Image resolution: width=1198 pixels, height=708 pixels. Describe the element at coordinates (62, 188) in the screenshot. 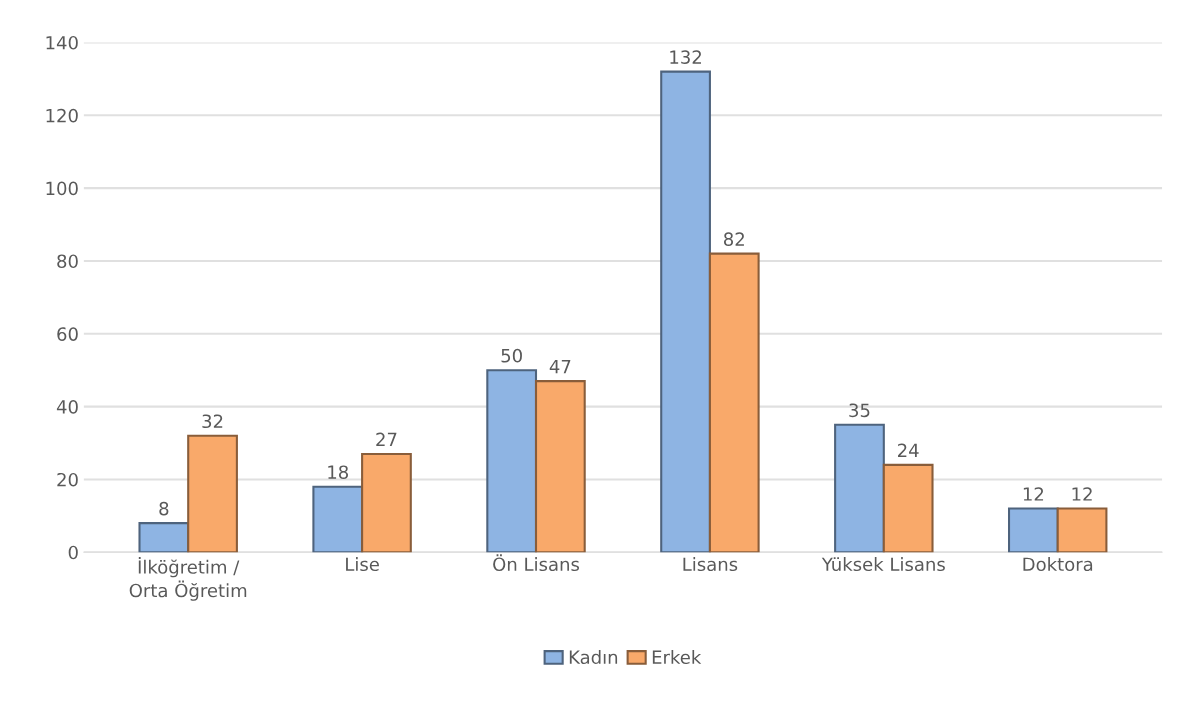

I see `y-tick-label: 100` at that location.